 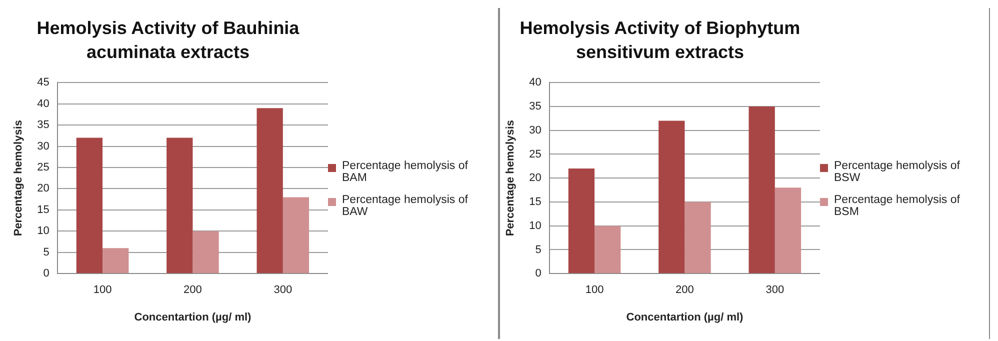 I want to click on legend-label: Percentage hemolysis of BSW, so click(x=897, y=172).